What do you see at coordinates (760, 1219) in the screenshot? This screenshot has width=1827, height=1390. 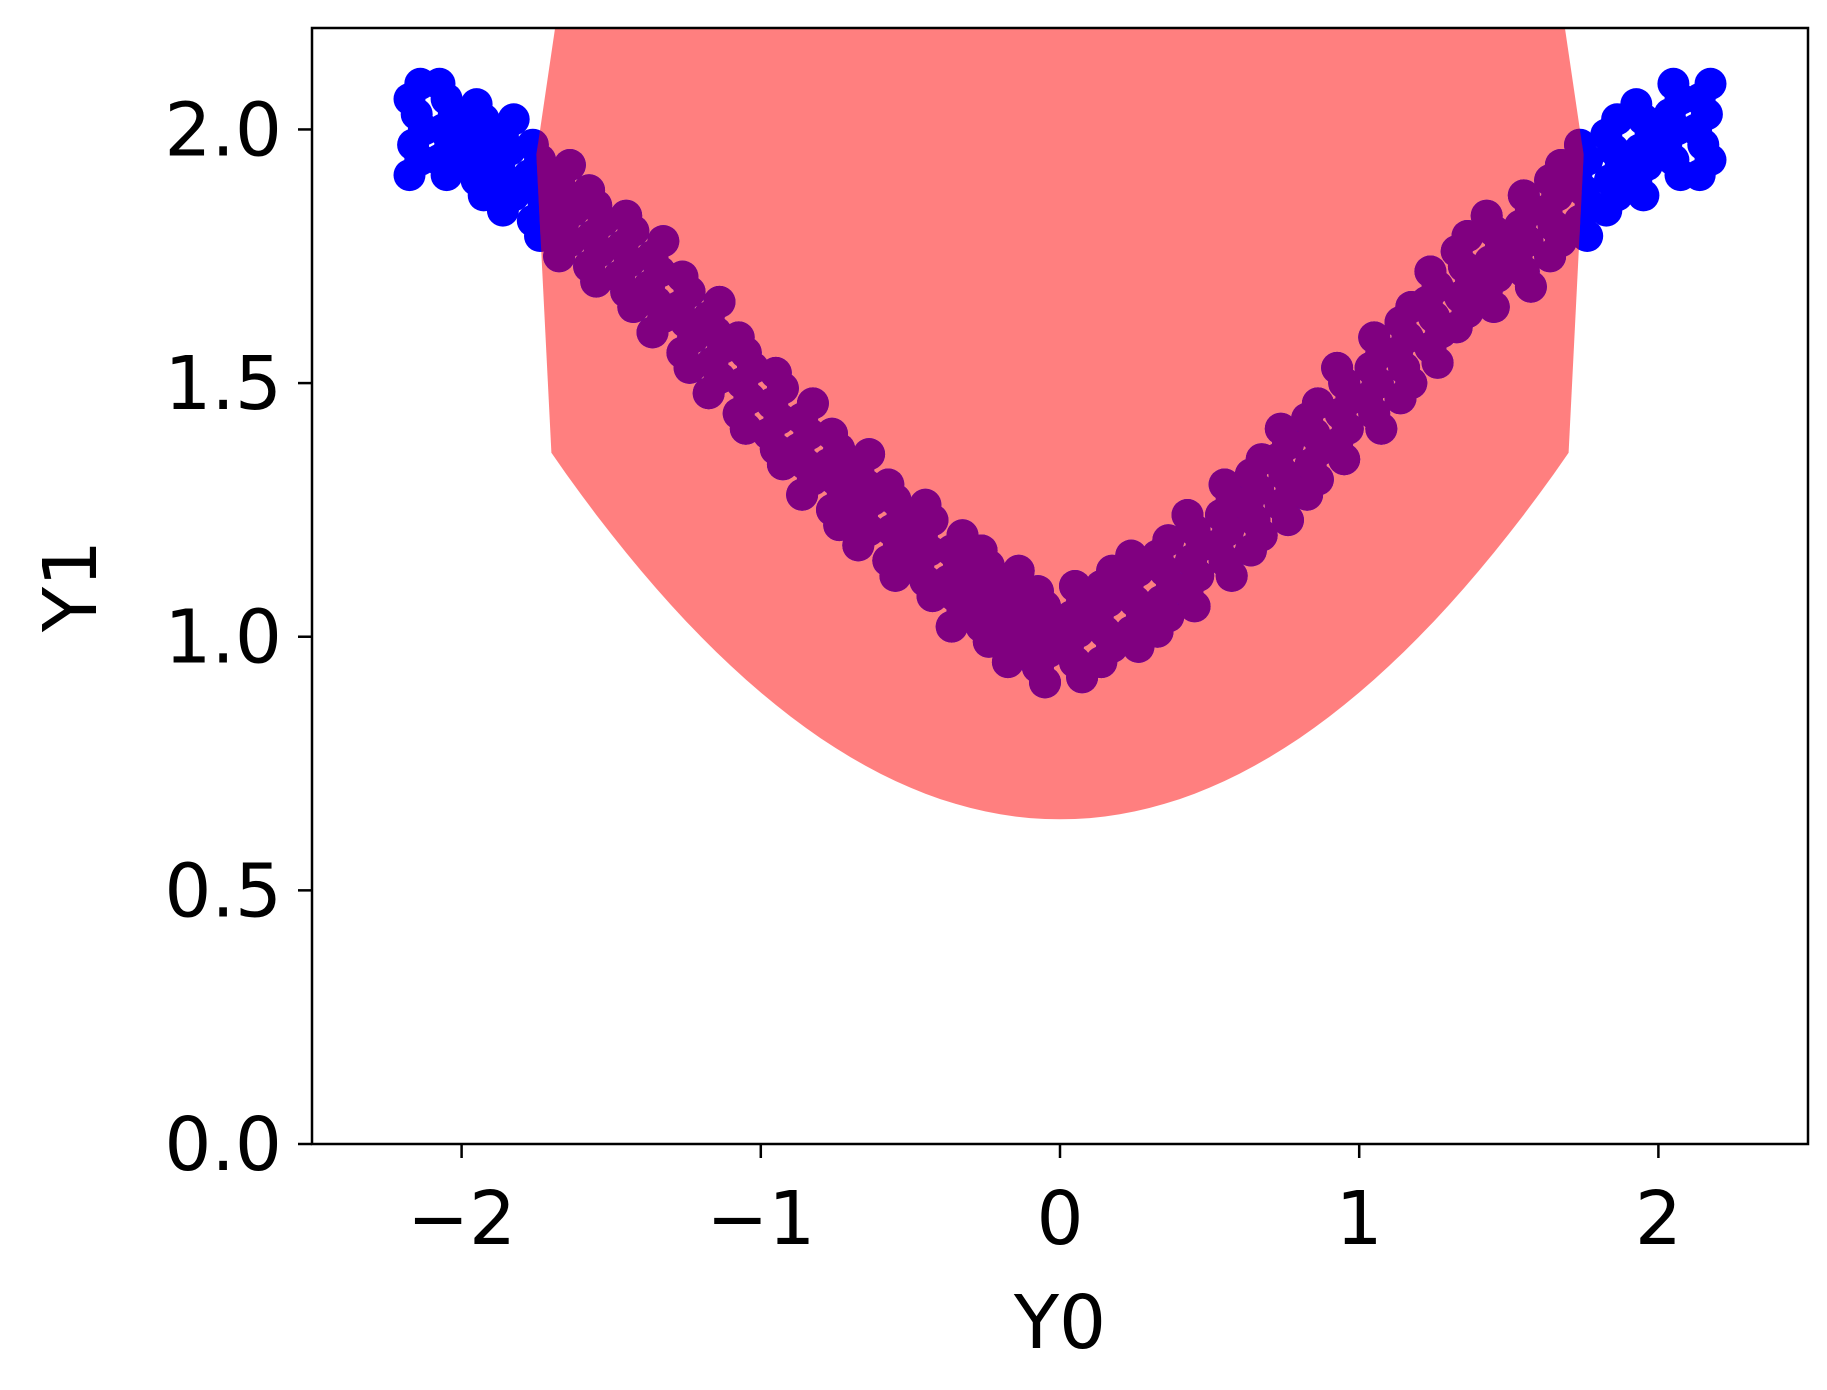 I see `x-tick-label: −1` at bounding box center [760, 1219].